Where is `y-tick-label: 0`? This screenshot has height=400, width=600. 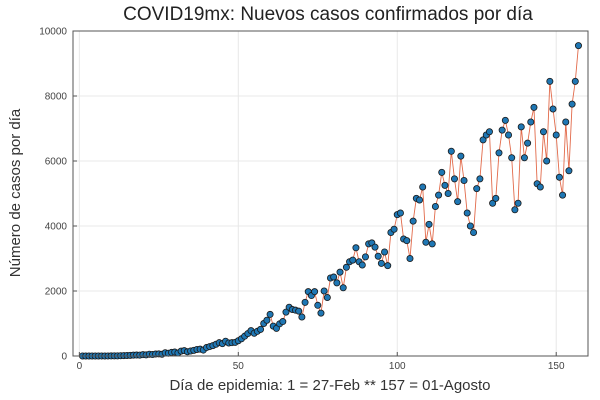
y-tick-label: 0 is located at coordinates (64, 357).